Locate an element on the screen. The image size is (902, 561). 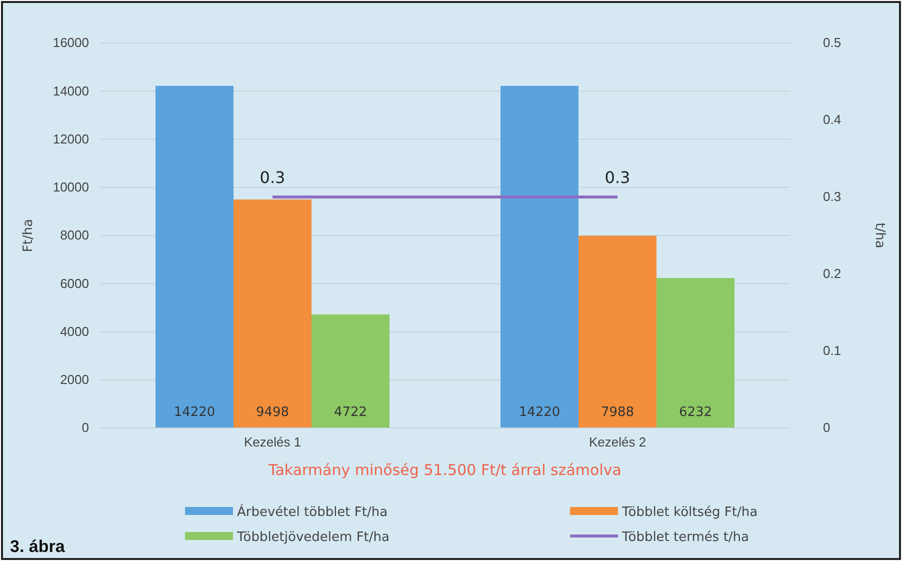
y-tick-label: 12000 is located at coordinates (70, 138).